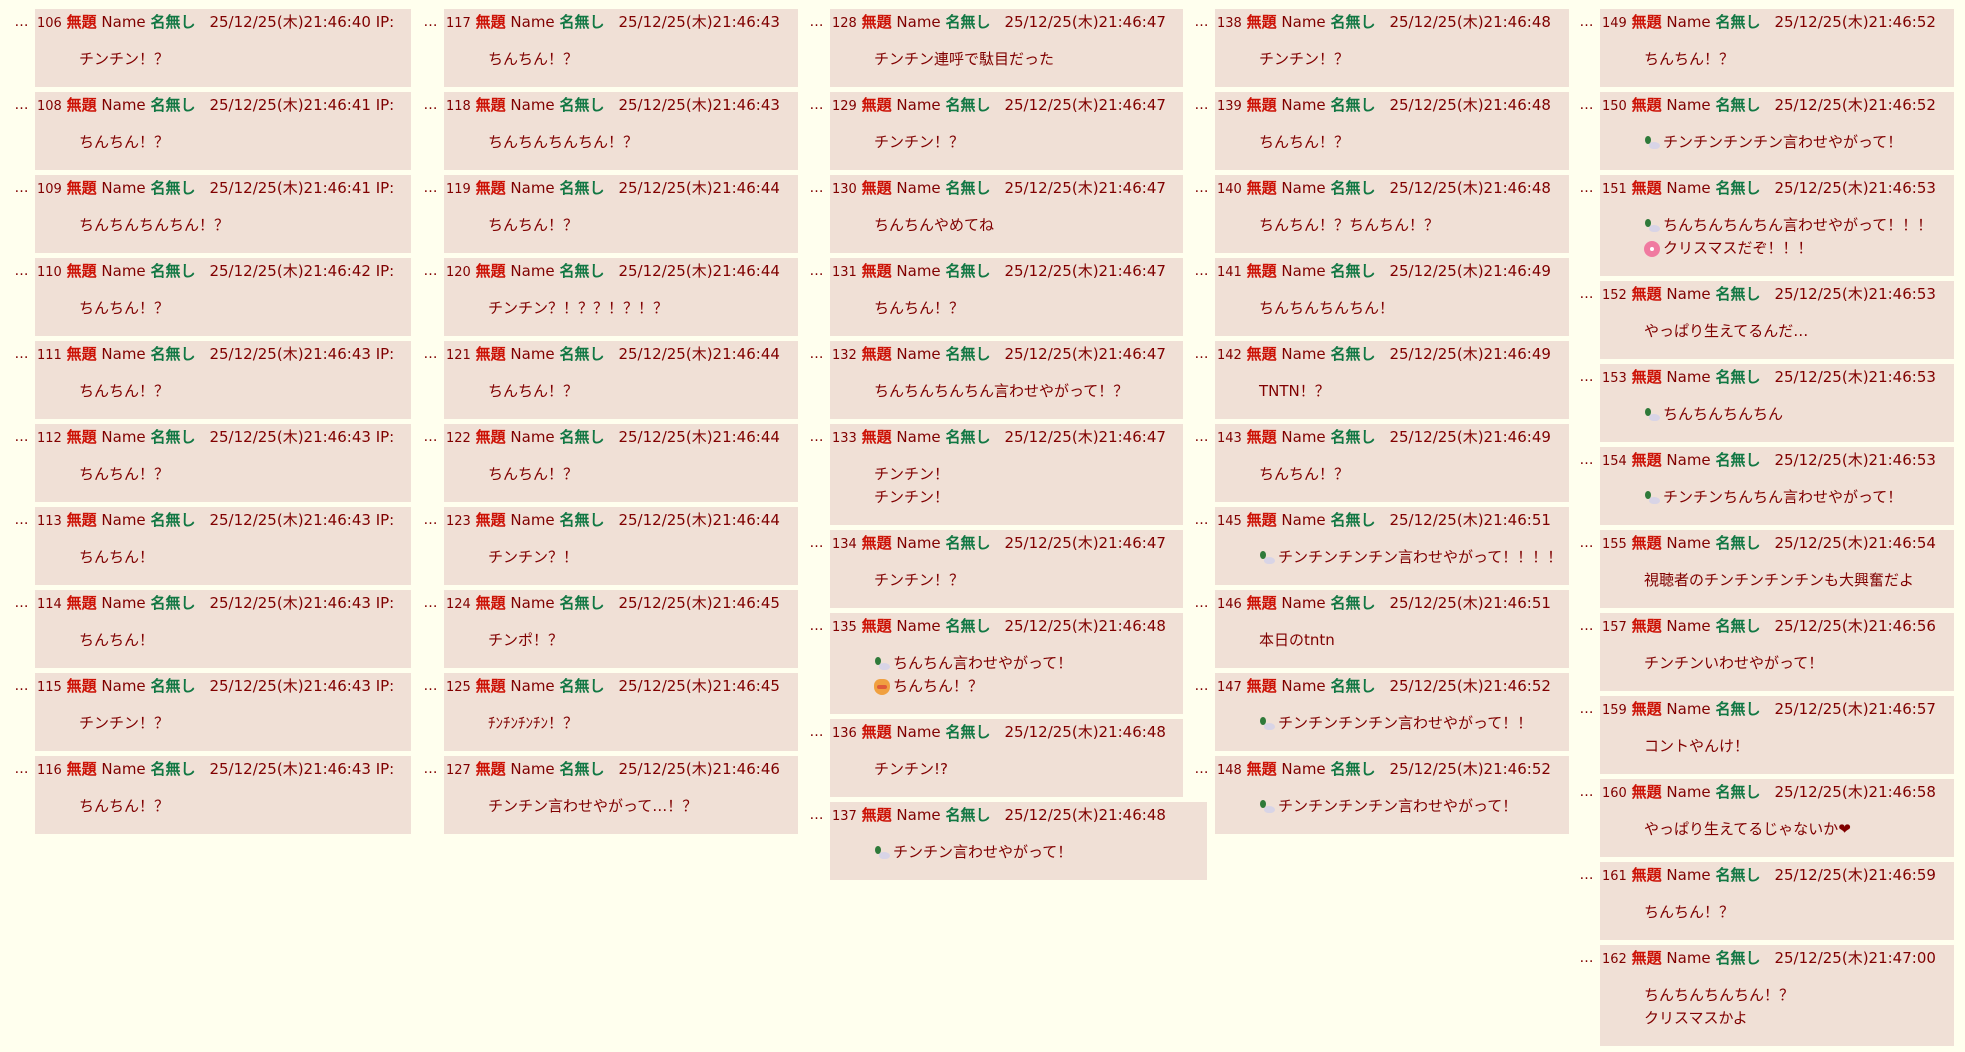 The height and width of the screenshot is (1052, 1965). Describe the element at coordinates (844, 438) in the screenshot. I see `post-number: 133` at that location.